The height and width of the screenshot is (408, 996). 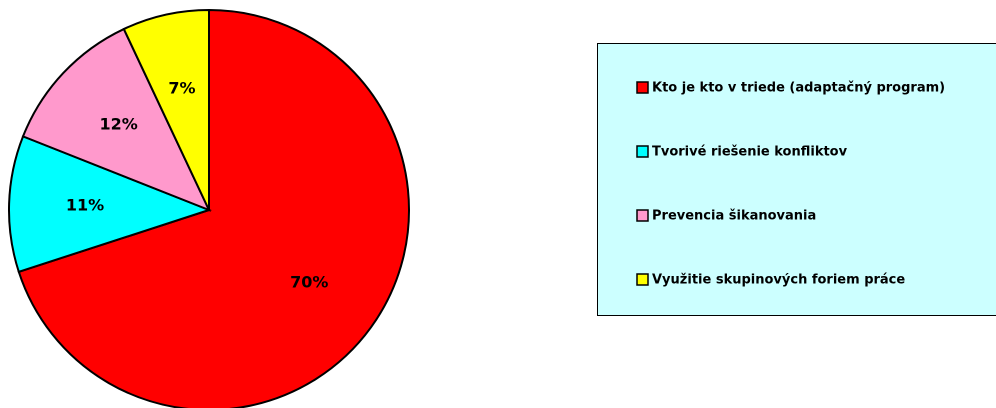 What do you see at coordinates (798, 88) in the screenshot?
I see `legend-label: Kto je kto v triede (adaptačný program)` at bounding box center [798, 88].